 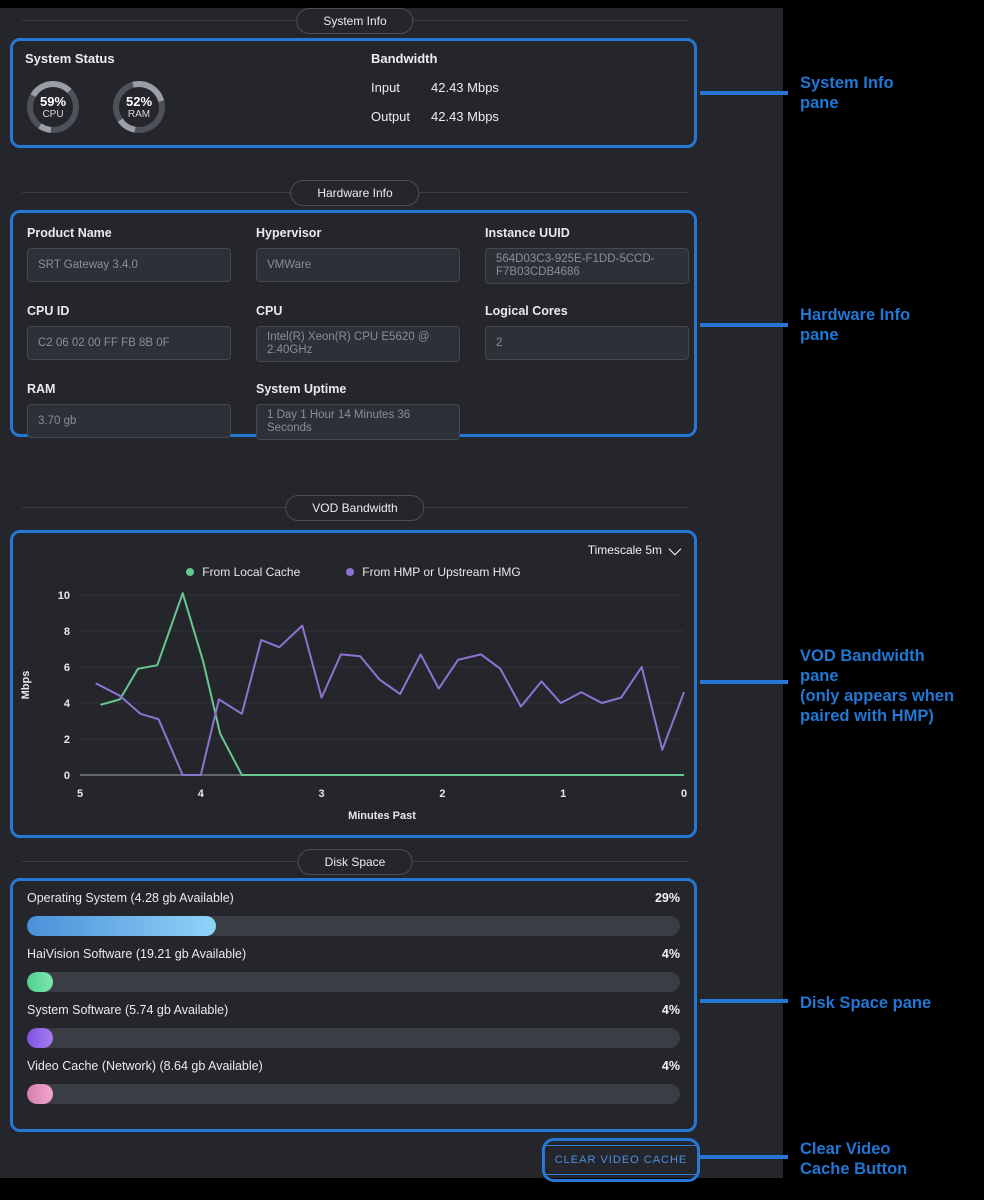 What do you see at coordinates (322, 794) in the screenshot?
I see `svg-text: 3` at bounding box center [322, 794].